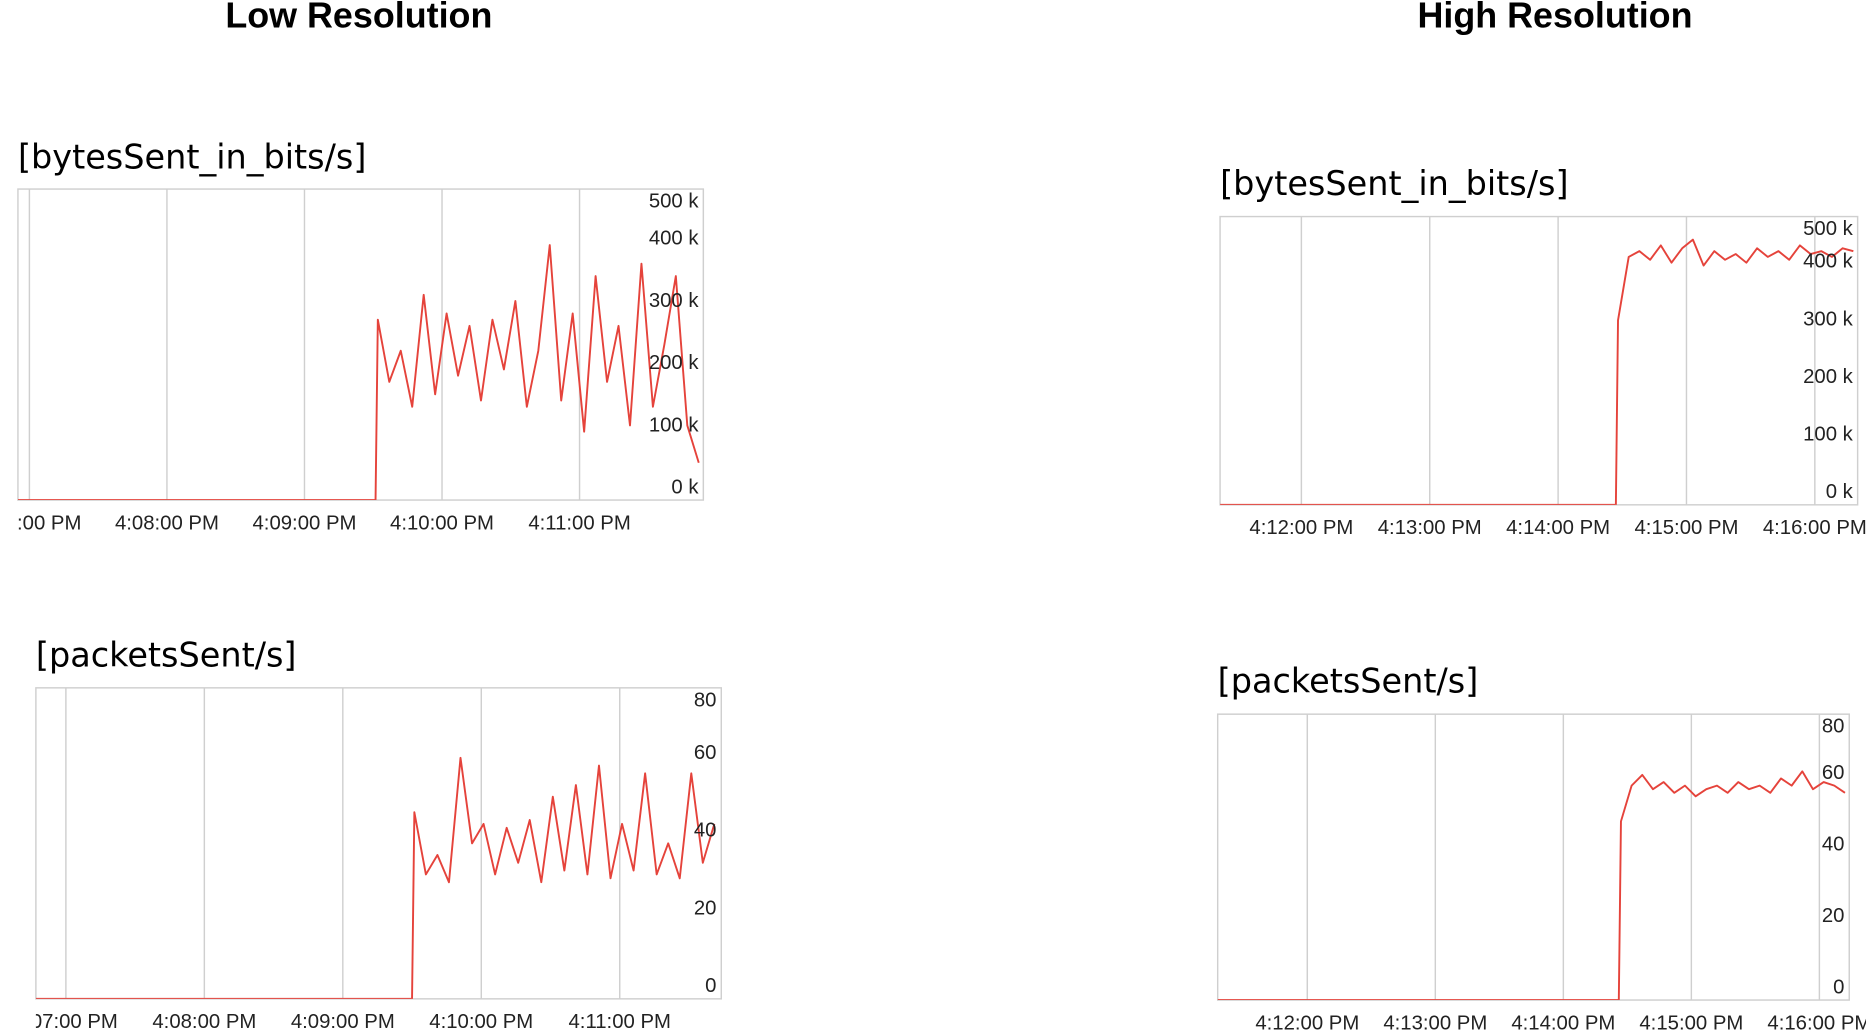 The width and height of the screenshot is (1866, 1030). I want to click on column-title: Low Resolution, so click(358, 17).